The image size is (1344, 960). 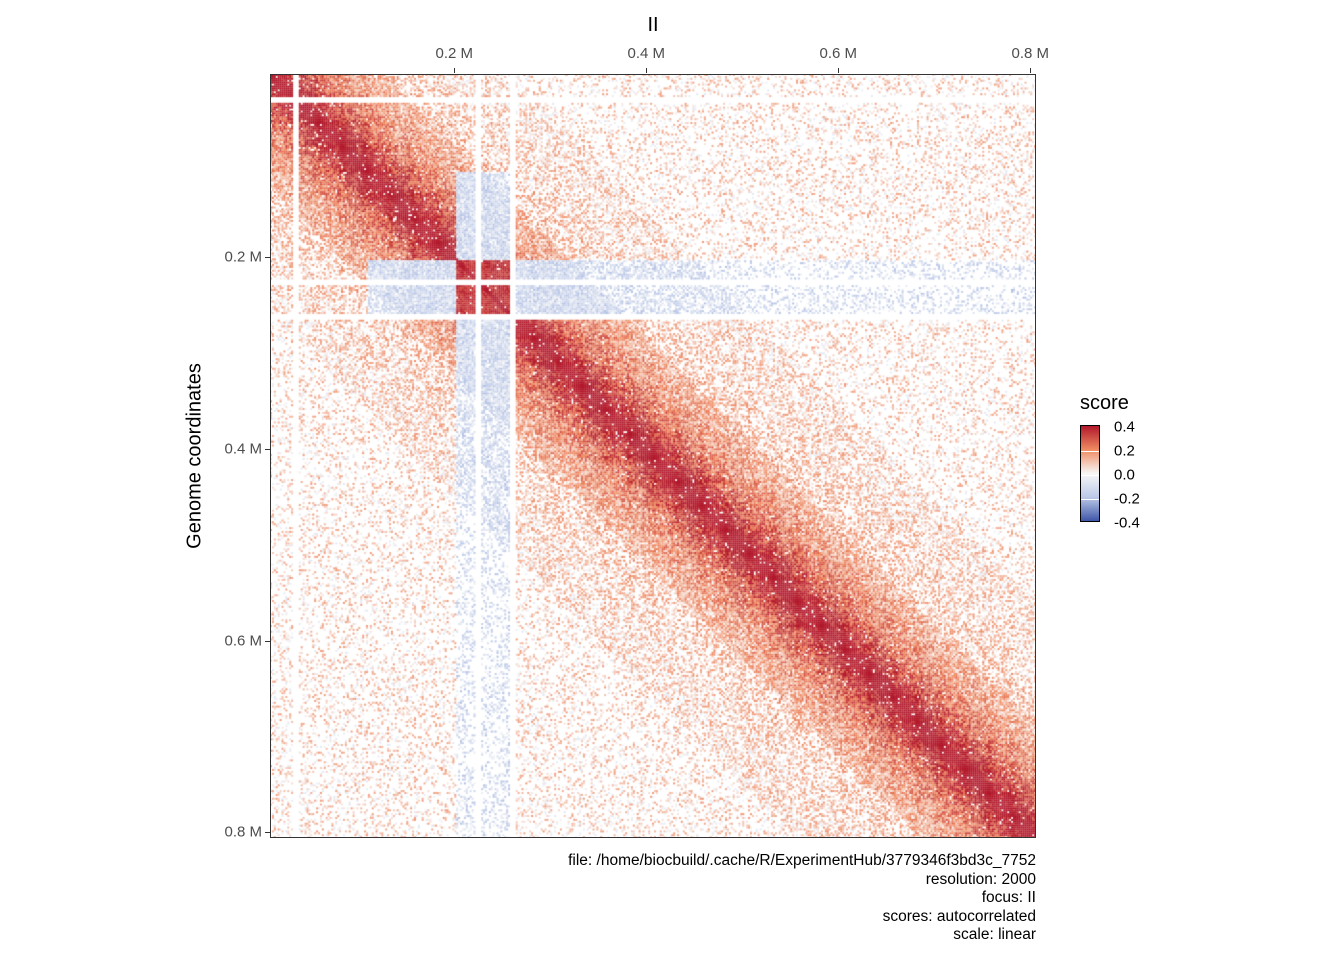 What do you see at coordinates (646, 53) in the screenshot?
I see `x-tick-label: 0.4 M` at bounding box center [646, 53].